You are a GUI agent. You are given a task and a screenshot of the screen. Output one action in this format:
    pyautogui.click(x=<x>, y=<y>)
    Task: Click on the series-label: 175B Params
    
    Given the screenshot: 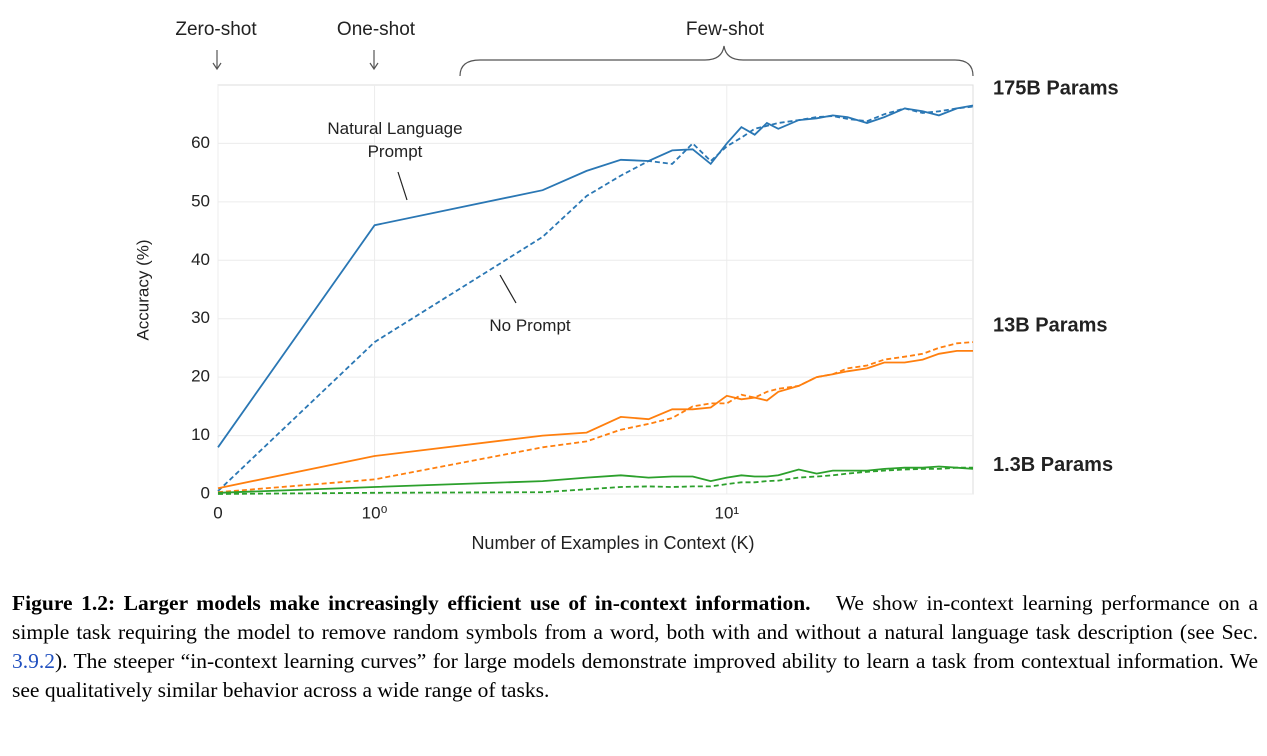 What is the action you would take?
    pyautogui.click(x=1056, y=89)
    